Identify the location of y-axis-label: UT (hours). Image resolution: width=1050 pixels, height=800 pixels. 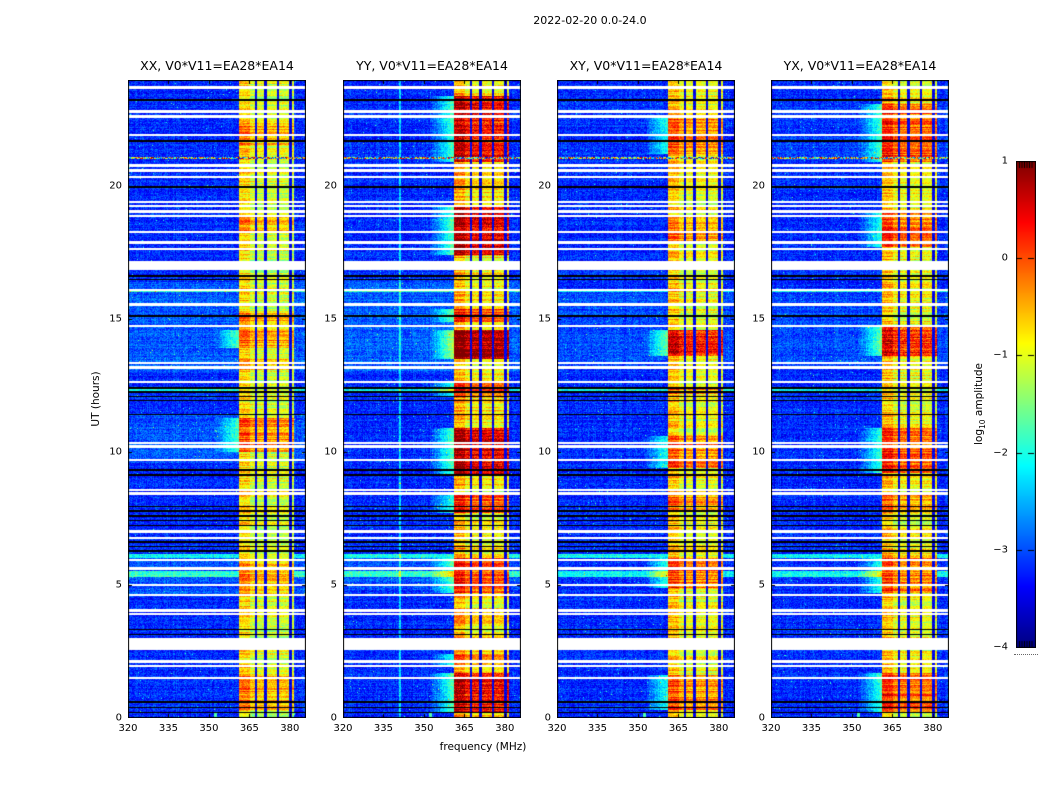
(96, 399).